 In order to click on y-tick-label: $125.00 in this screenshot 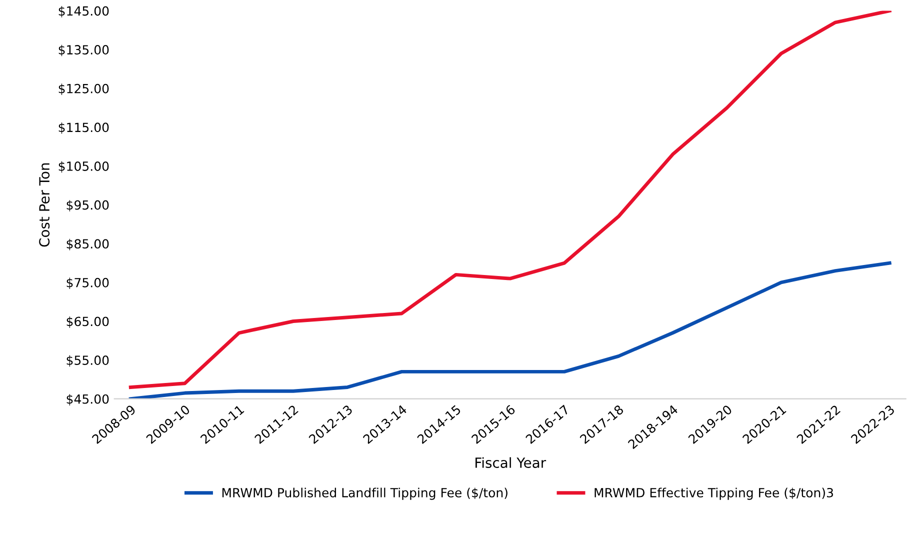, I will do `click(83, 89)`.